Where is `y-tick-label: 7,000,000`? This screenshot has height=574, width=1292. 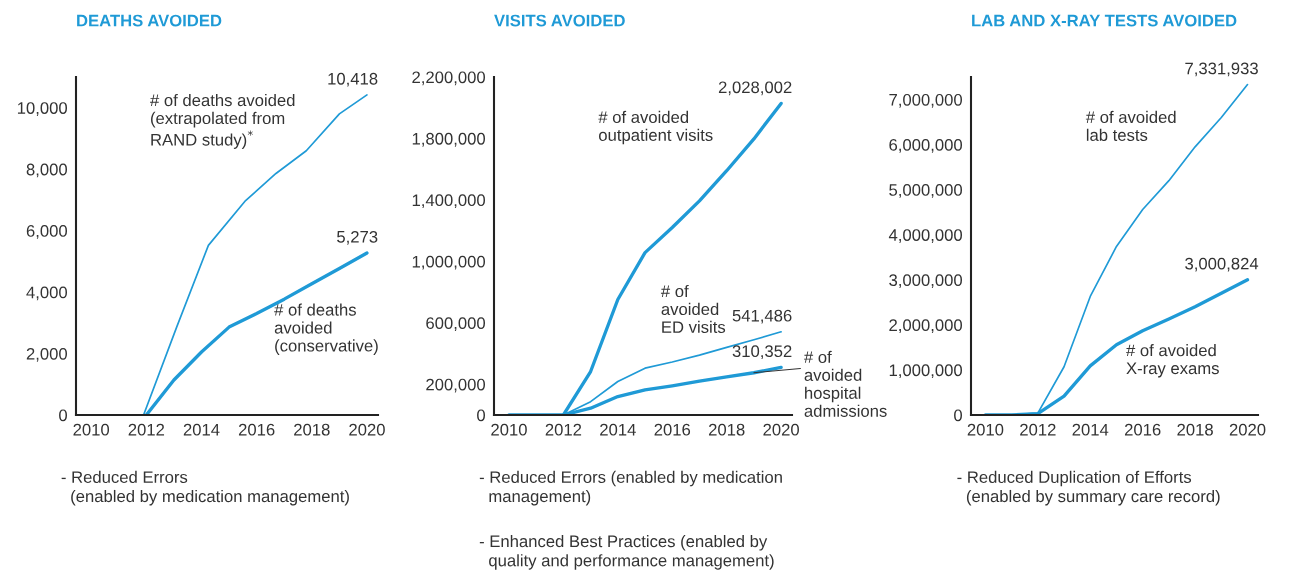
y-tick-label: 7,000,000 is located at coordinates (926, 100).